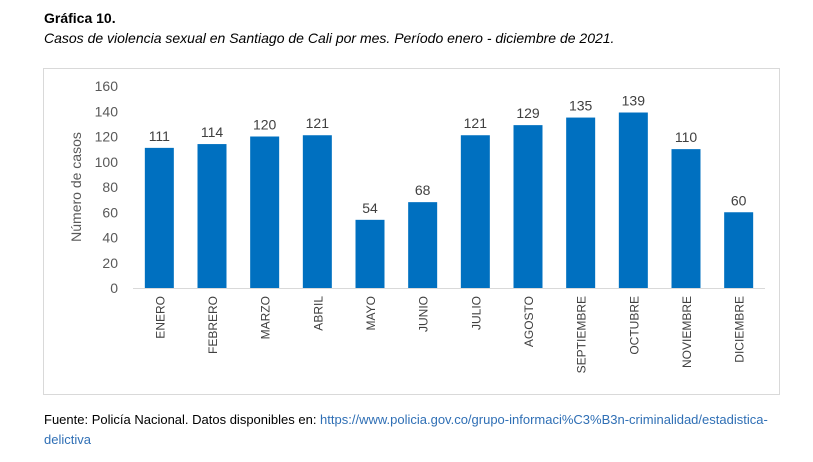  Describe the element at coordinates (213, 325) in the screenshot. I see `x-tick-label: FEBRERO` at that location.